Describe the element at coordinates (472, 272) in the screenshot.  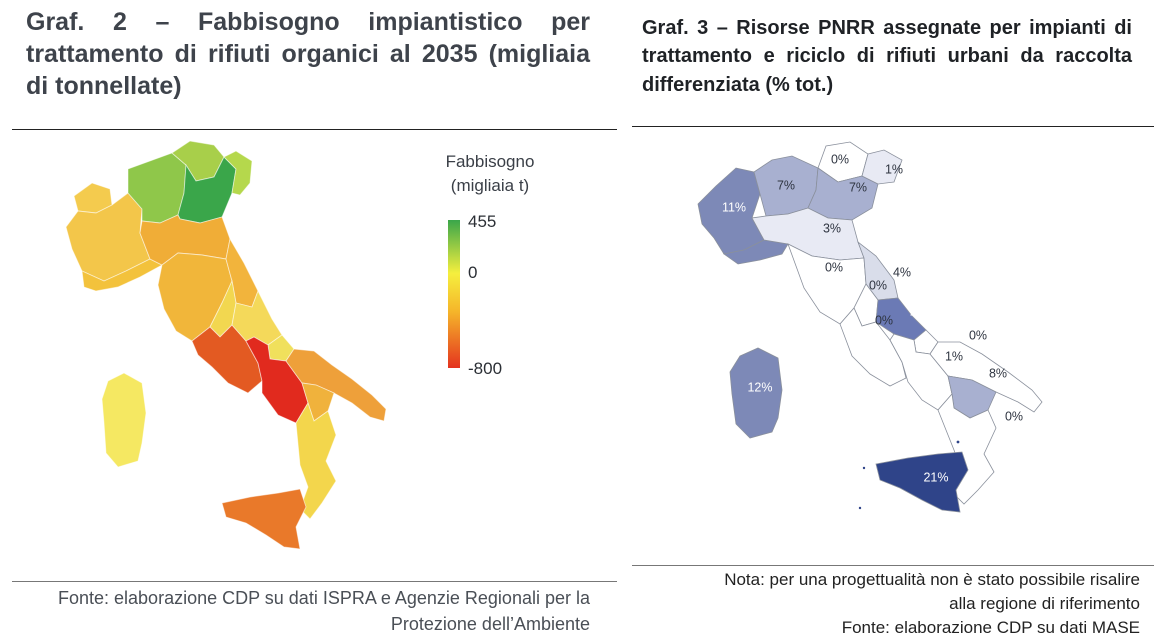
I see `legend-tick-mid: 0` at that location.